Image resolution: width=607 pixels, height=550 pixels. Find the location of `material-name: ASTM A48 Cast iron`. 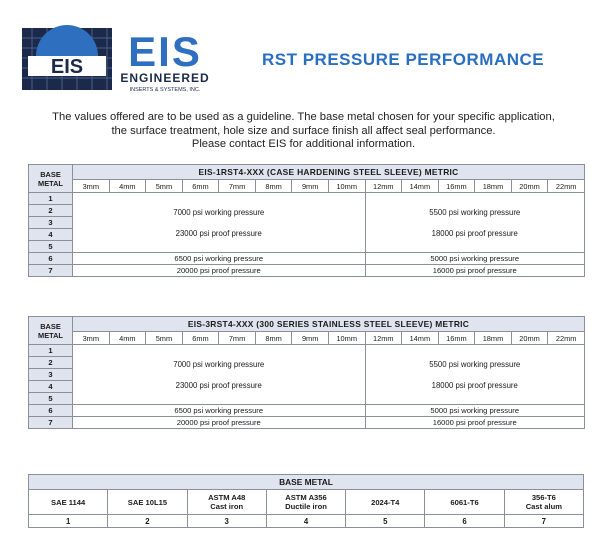

material-name: ASTM A48 Cast iron is located at coordinates (226, 502).